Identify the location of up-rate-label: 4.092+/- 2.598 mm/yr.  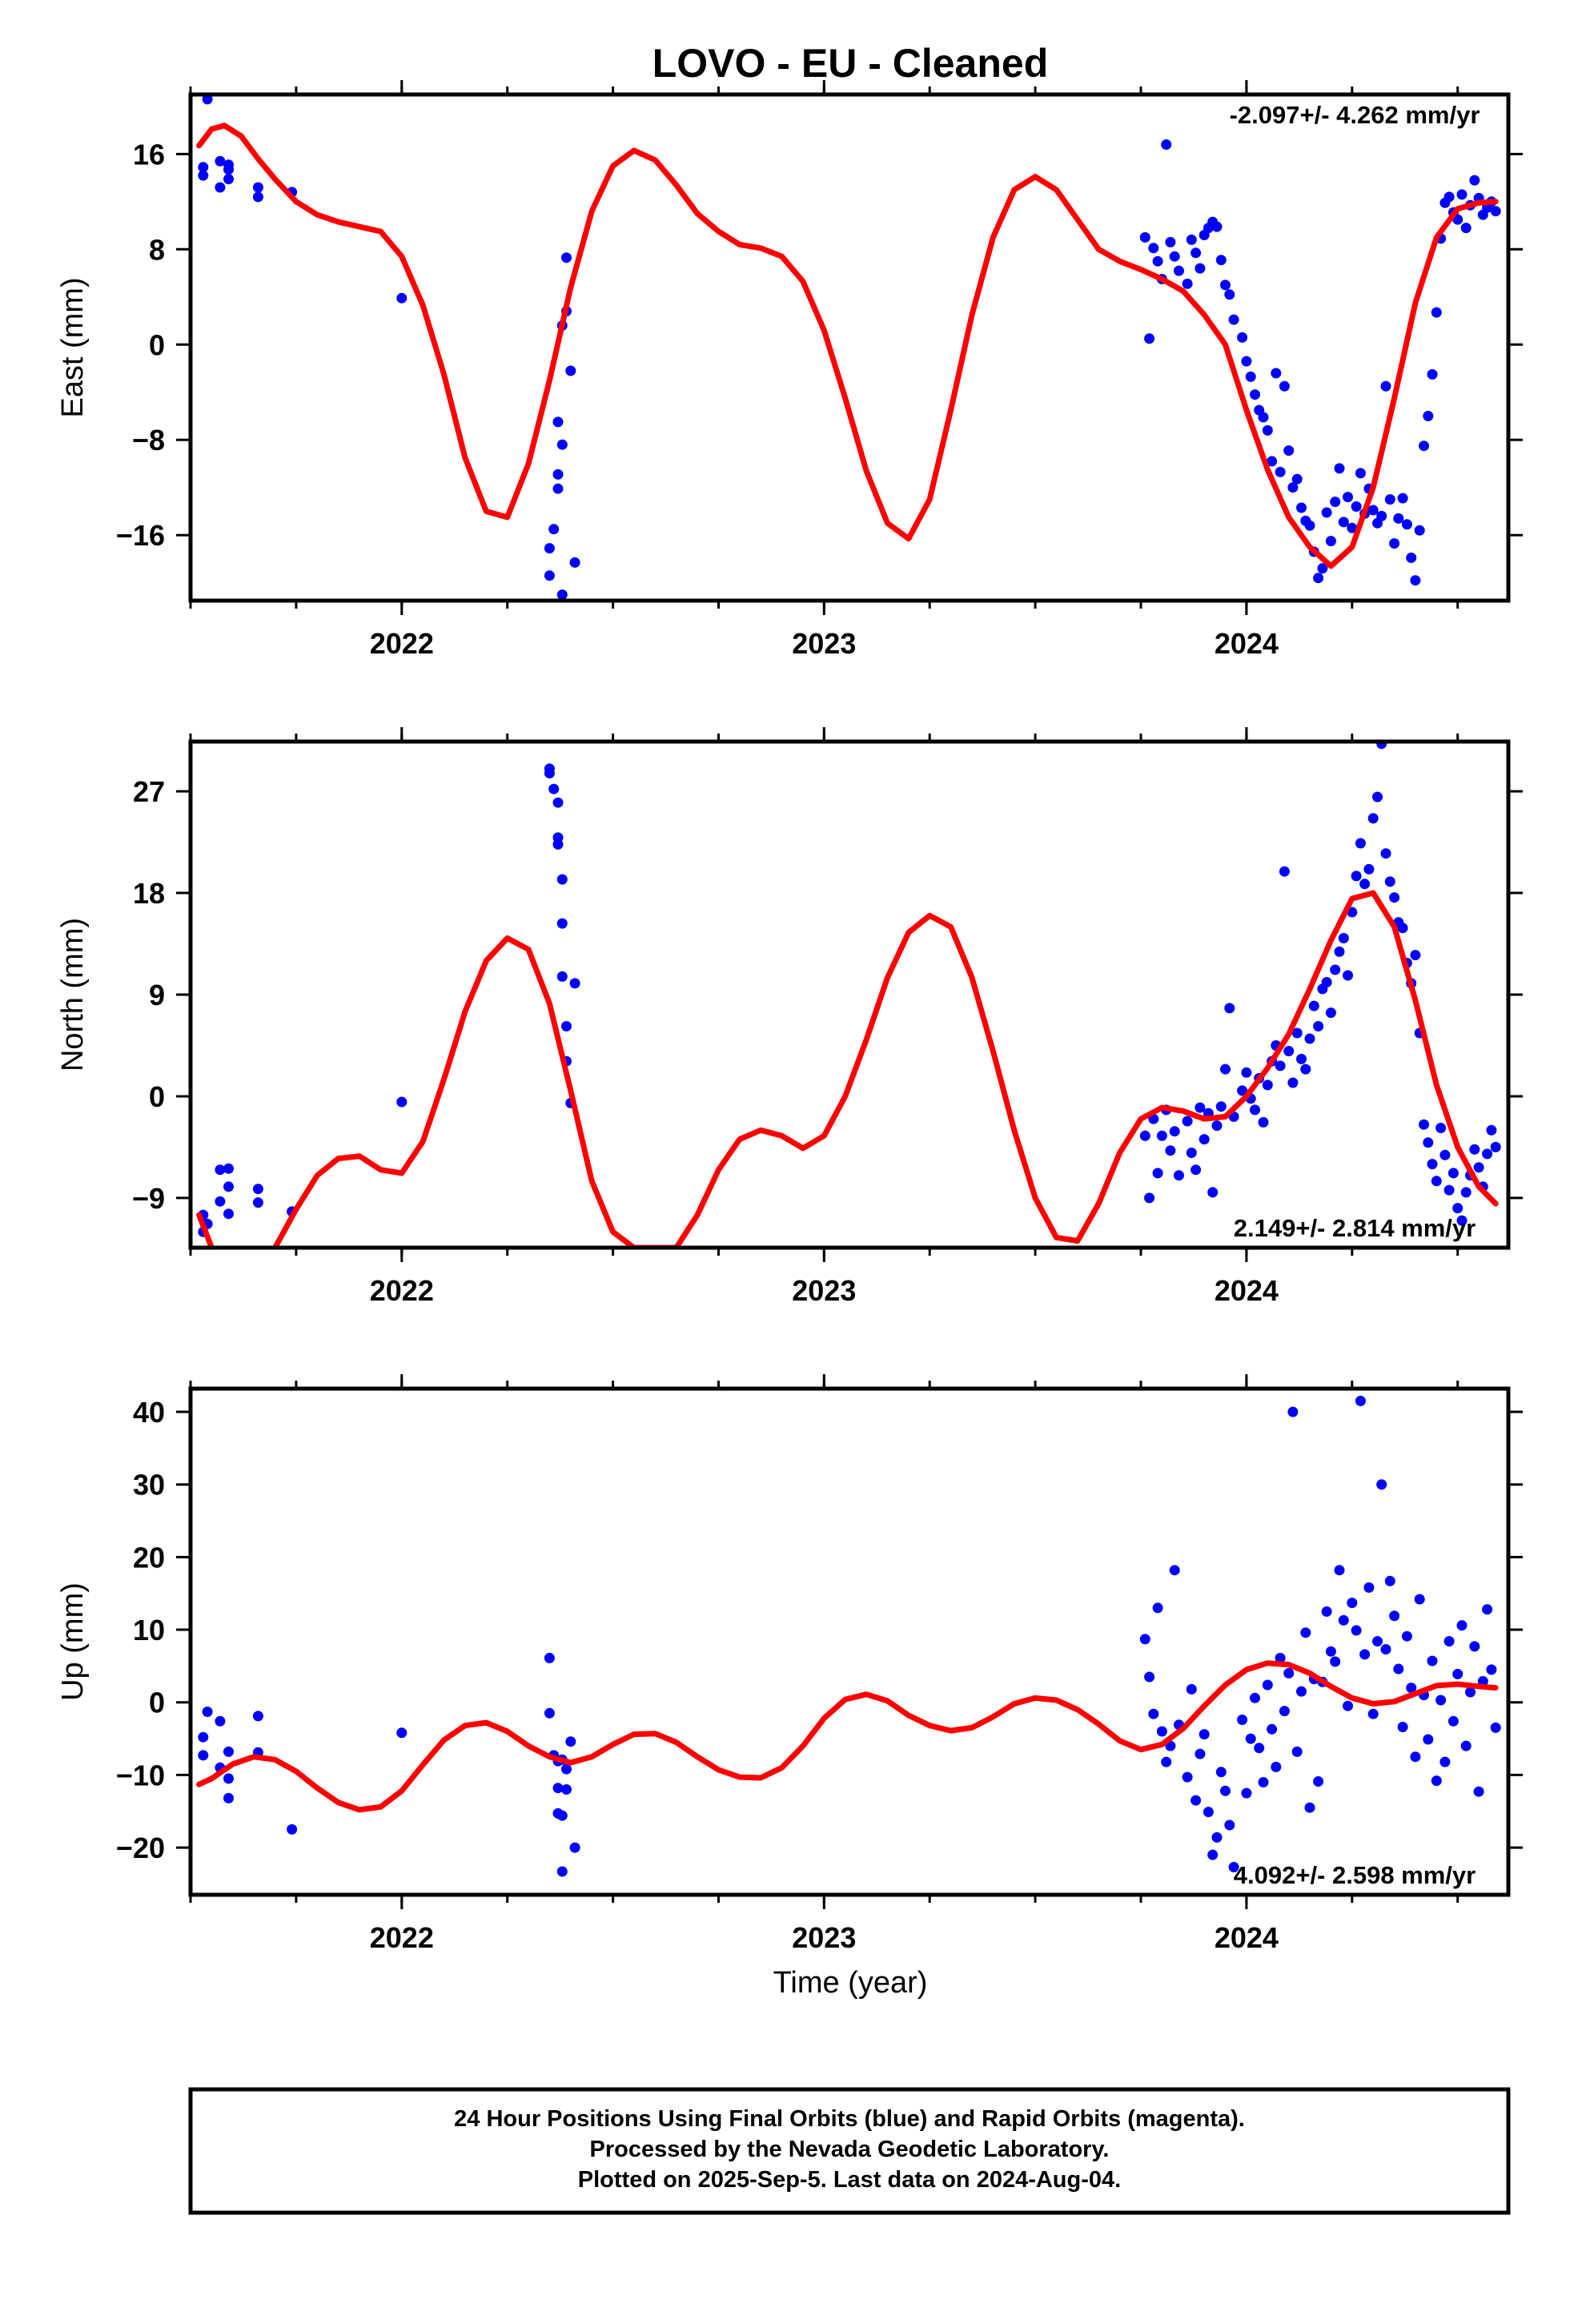
(1355, 1875).